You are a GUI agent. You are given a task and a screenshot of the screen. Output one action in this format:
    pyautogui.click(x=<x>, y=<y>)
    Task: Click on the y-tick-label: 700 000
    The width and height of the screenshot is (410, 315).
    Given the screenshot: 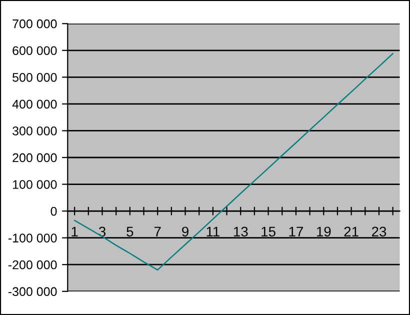 What is the action you would take?
    pyautogui.click(x=34, y=23)
    